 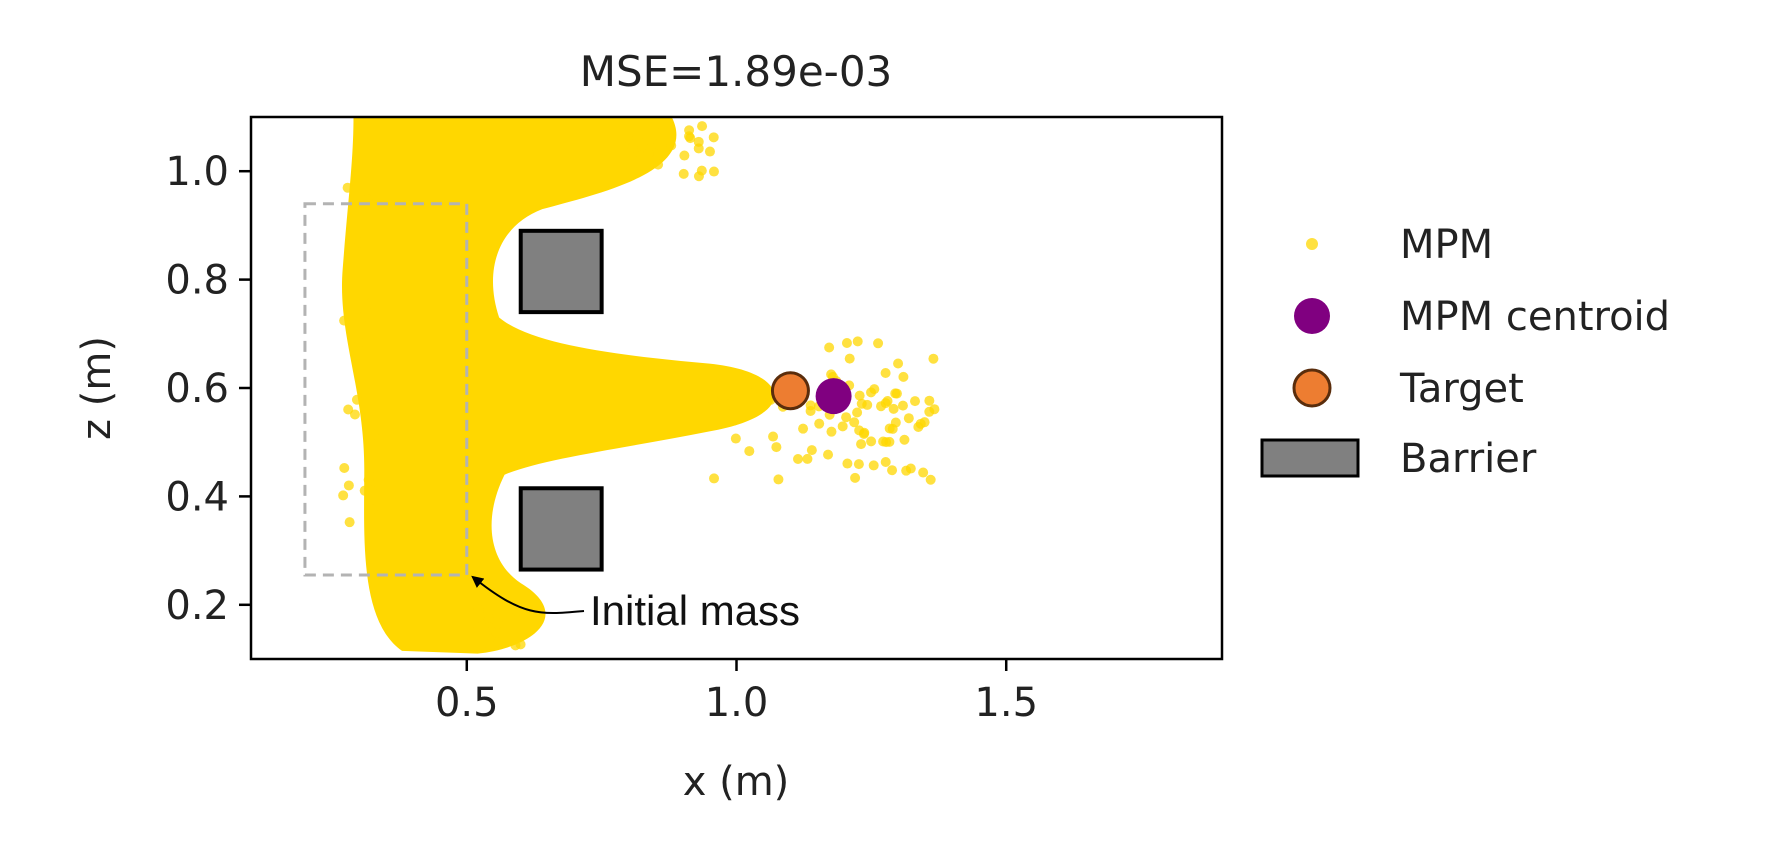 I want to click on annotation-arrow, so click(x=528, y=594).